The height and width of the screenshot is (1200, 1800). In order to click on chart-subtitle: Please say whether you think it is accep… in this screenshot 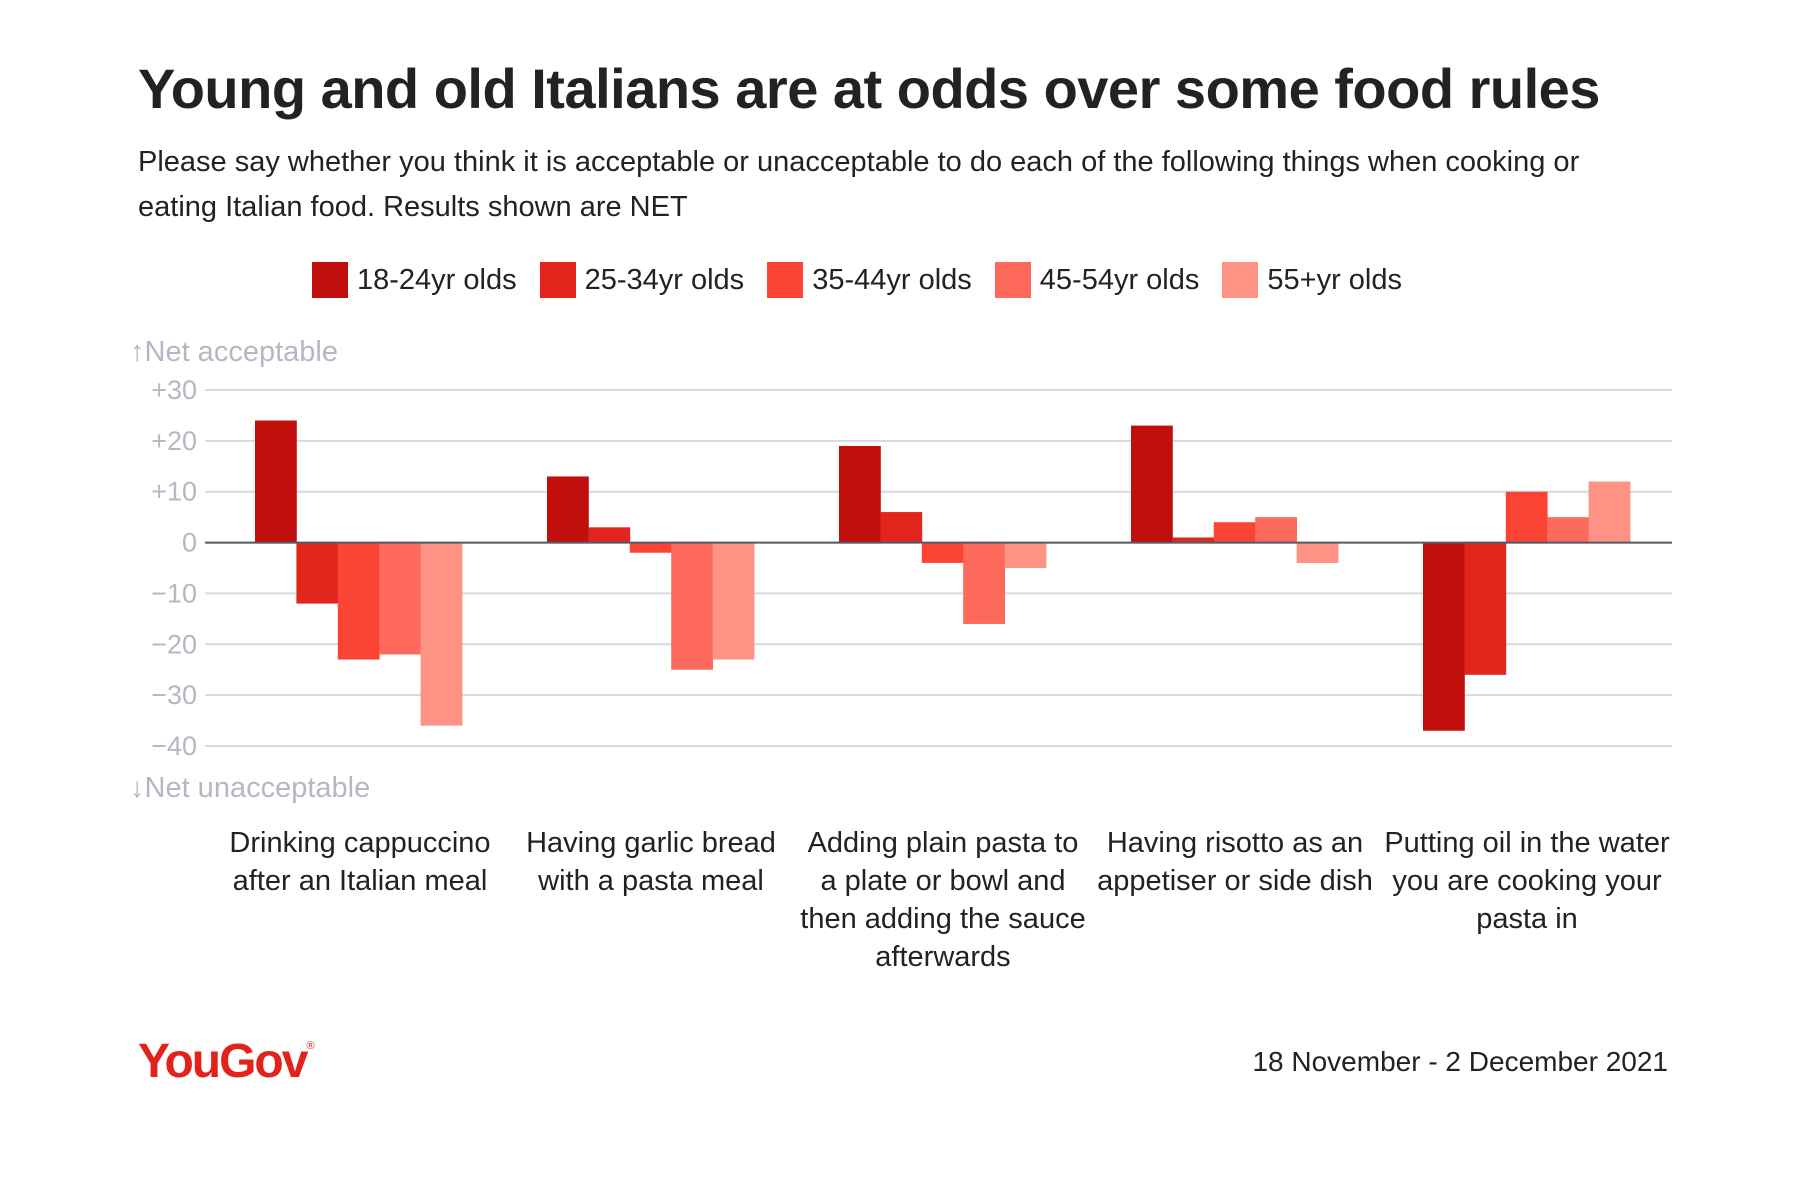, I will do `click(859, 184)`.